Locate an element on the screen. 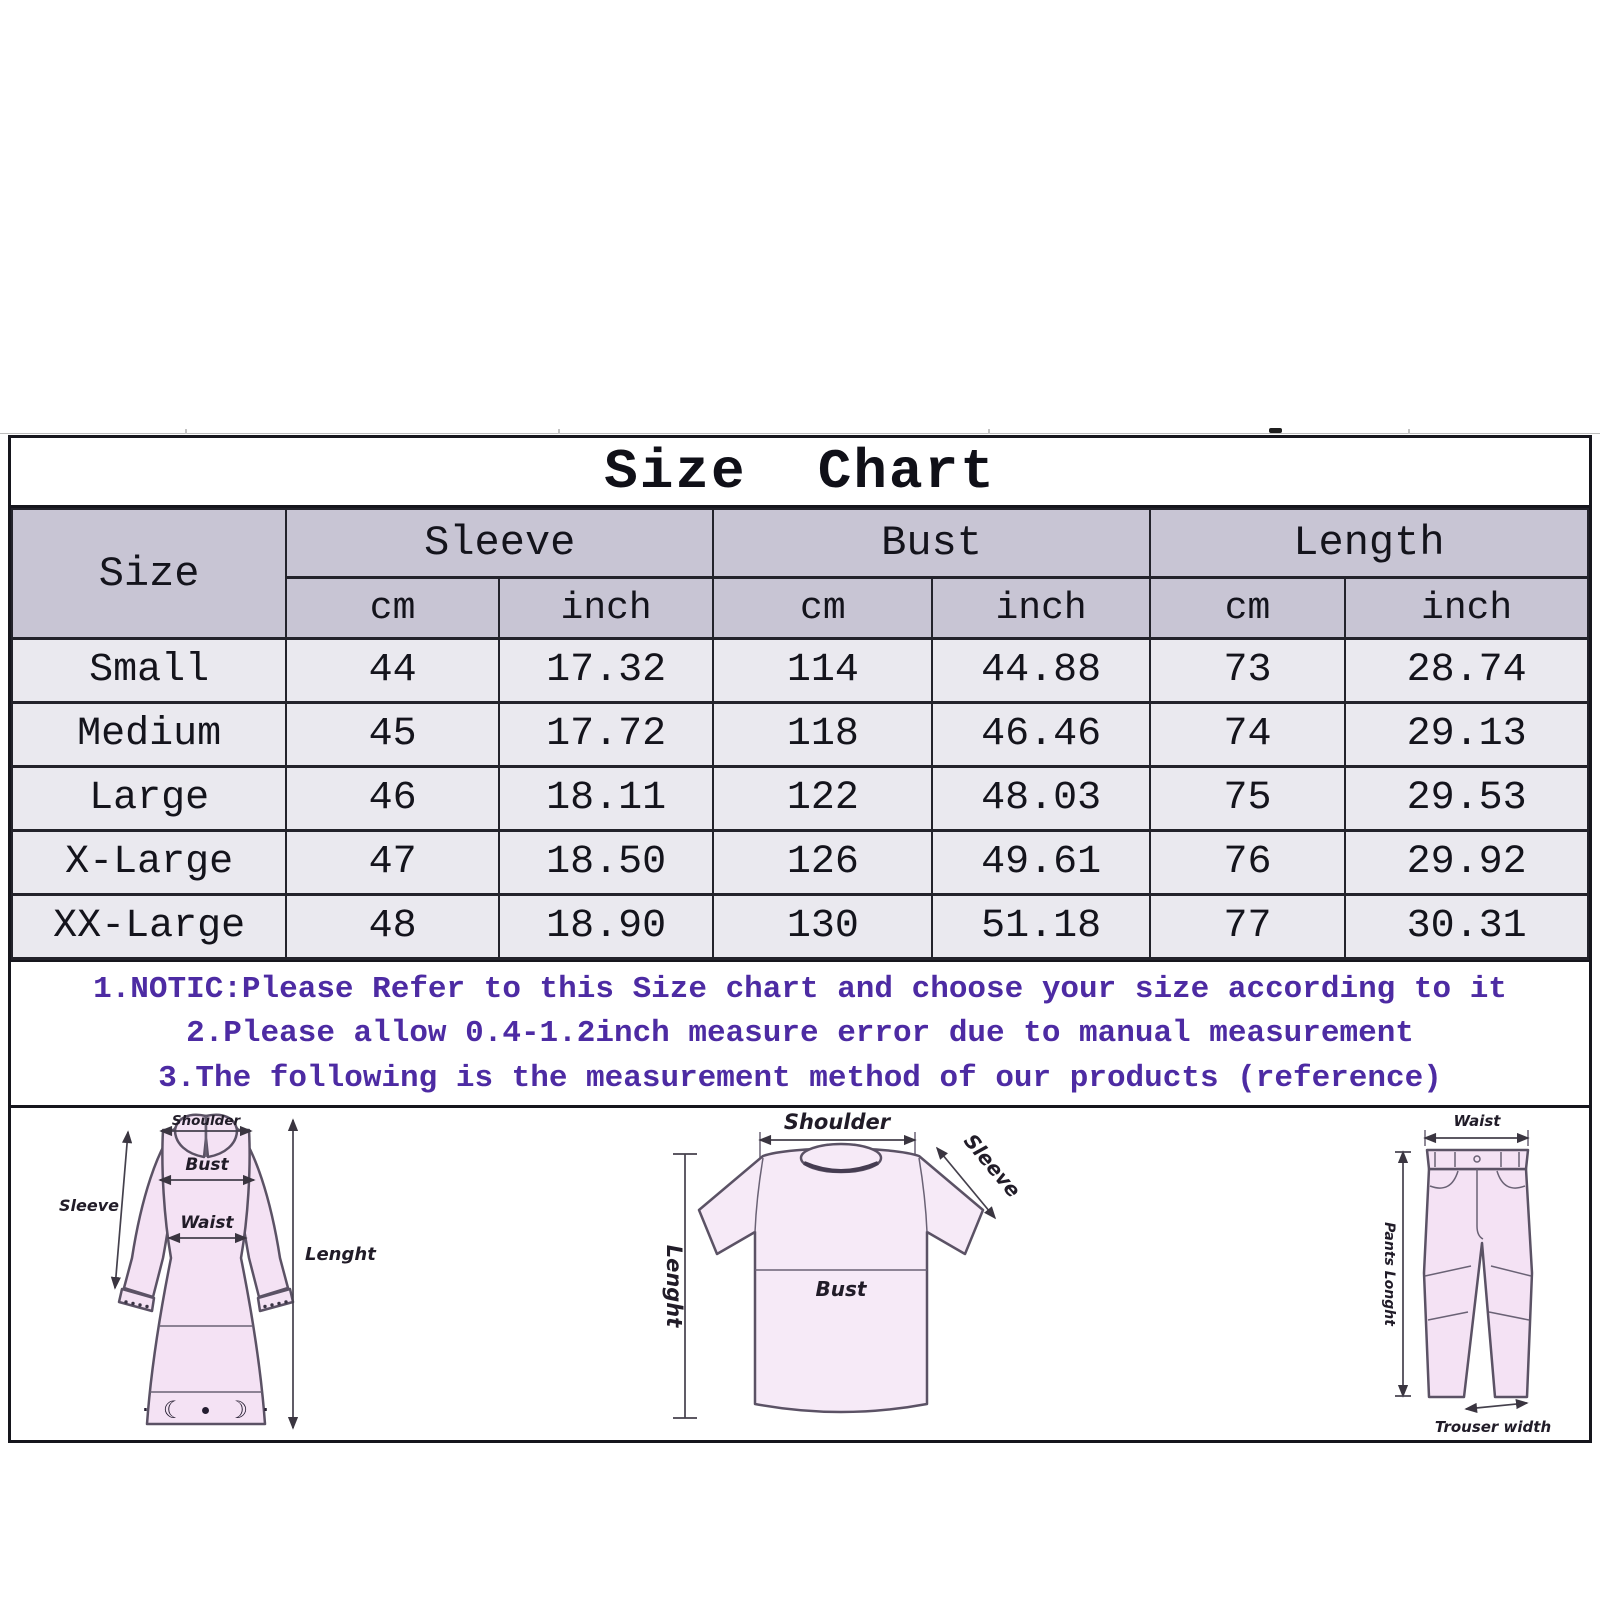 This screenshot has height=1600, width=1600. table-row-large: Large 46 18.11 122 48.03 75 29.53 is located at coordinates (799, 798).